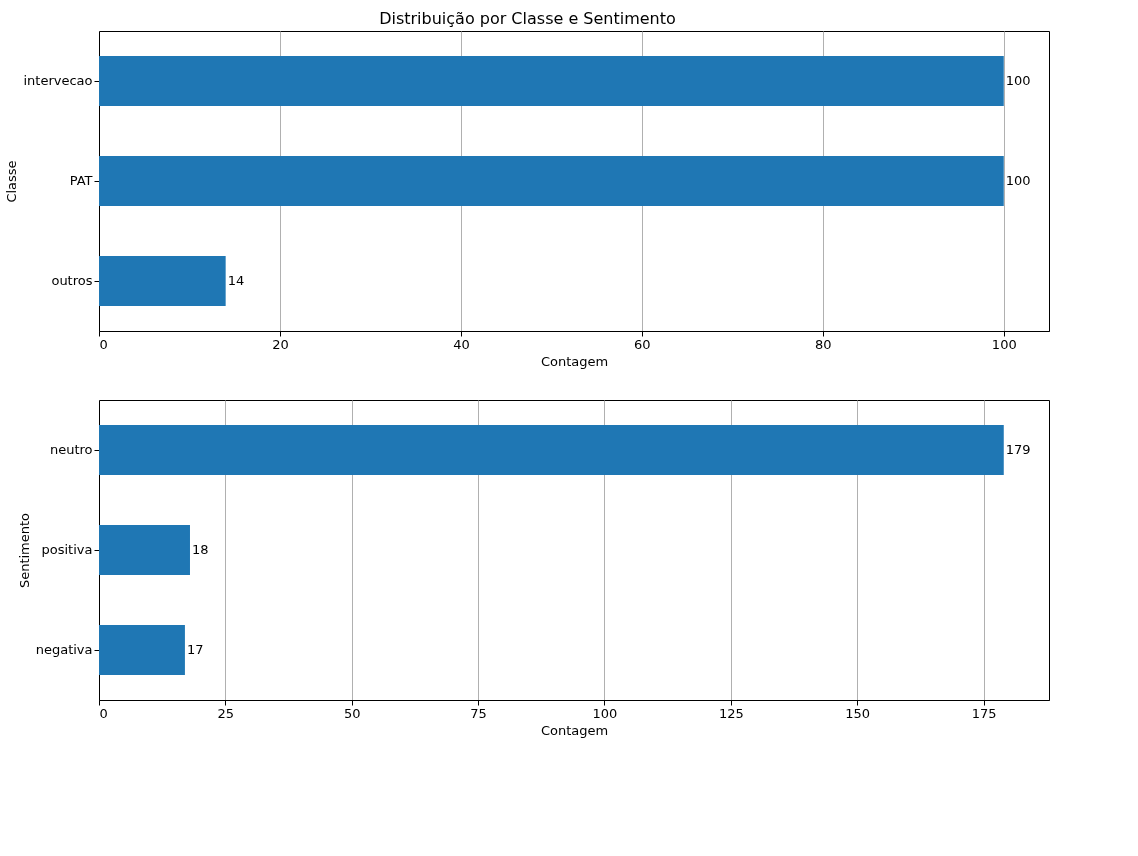 The image size is (1138, 856). What do you see at coordinates (67, 549) in the screenshot?
I see `y-tick-label: positiva` at bounding box center [67, 549].